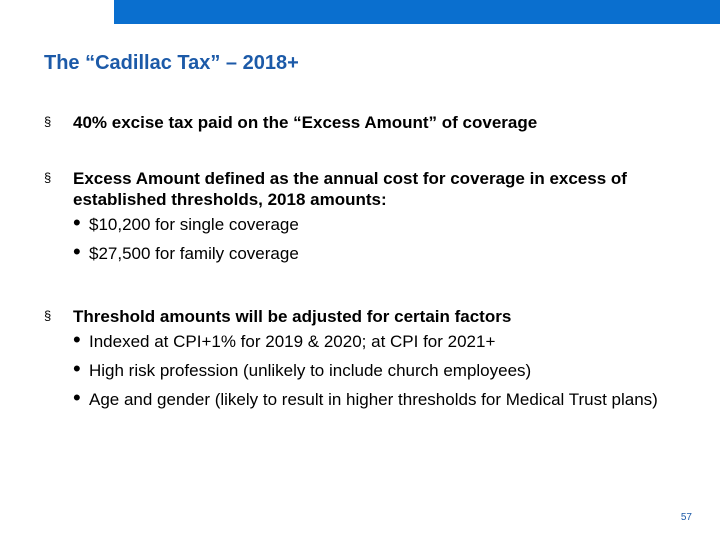 The height and width of the screenshot is (540, 720). Describe the element at coordinates (378, 222) in the screenshot. I see `sub-bullet-item: • $10,200 for single coverage` at that location.